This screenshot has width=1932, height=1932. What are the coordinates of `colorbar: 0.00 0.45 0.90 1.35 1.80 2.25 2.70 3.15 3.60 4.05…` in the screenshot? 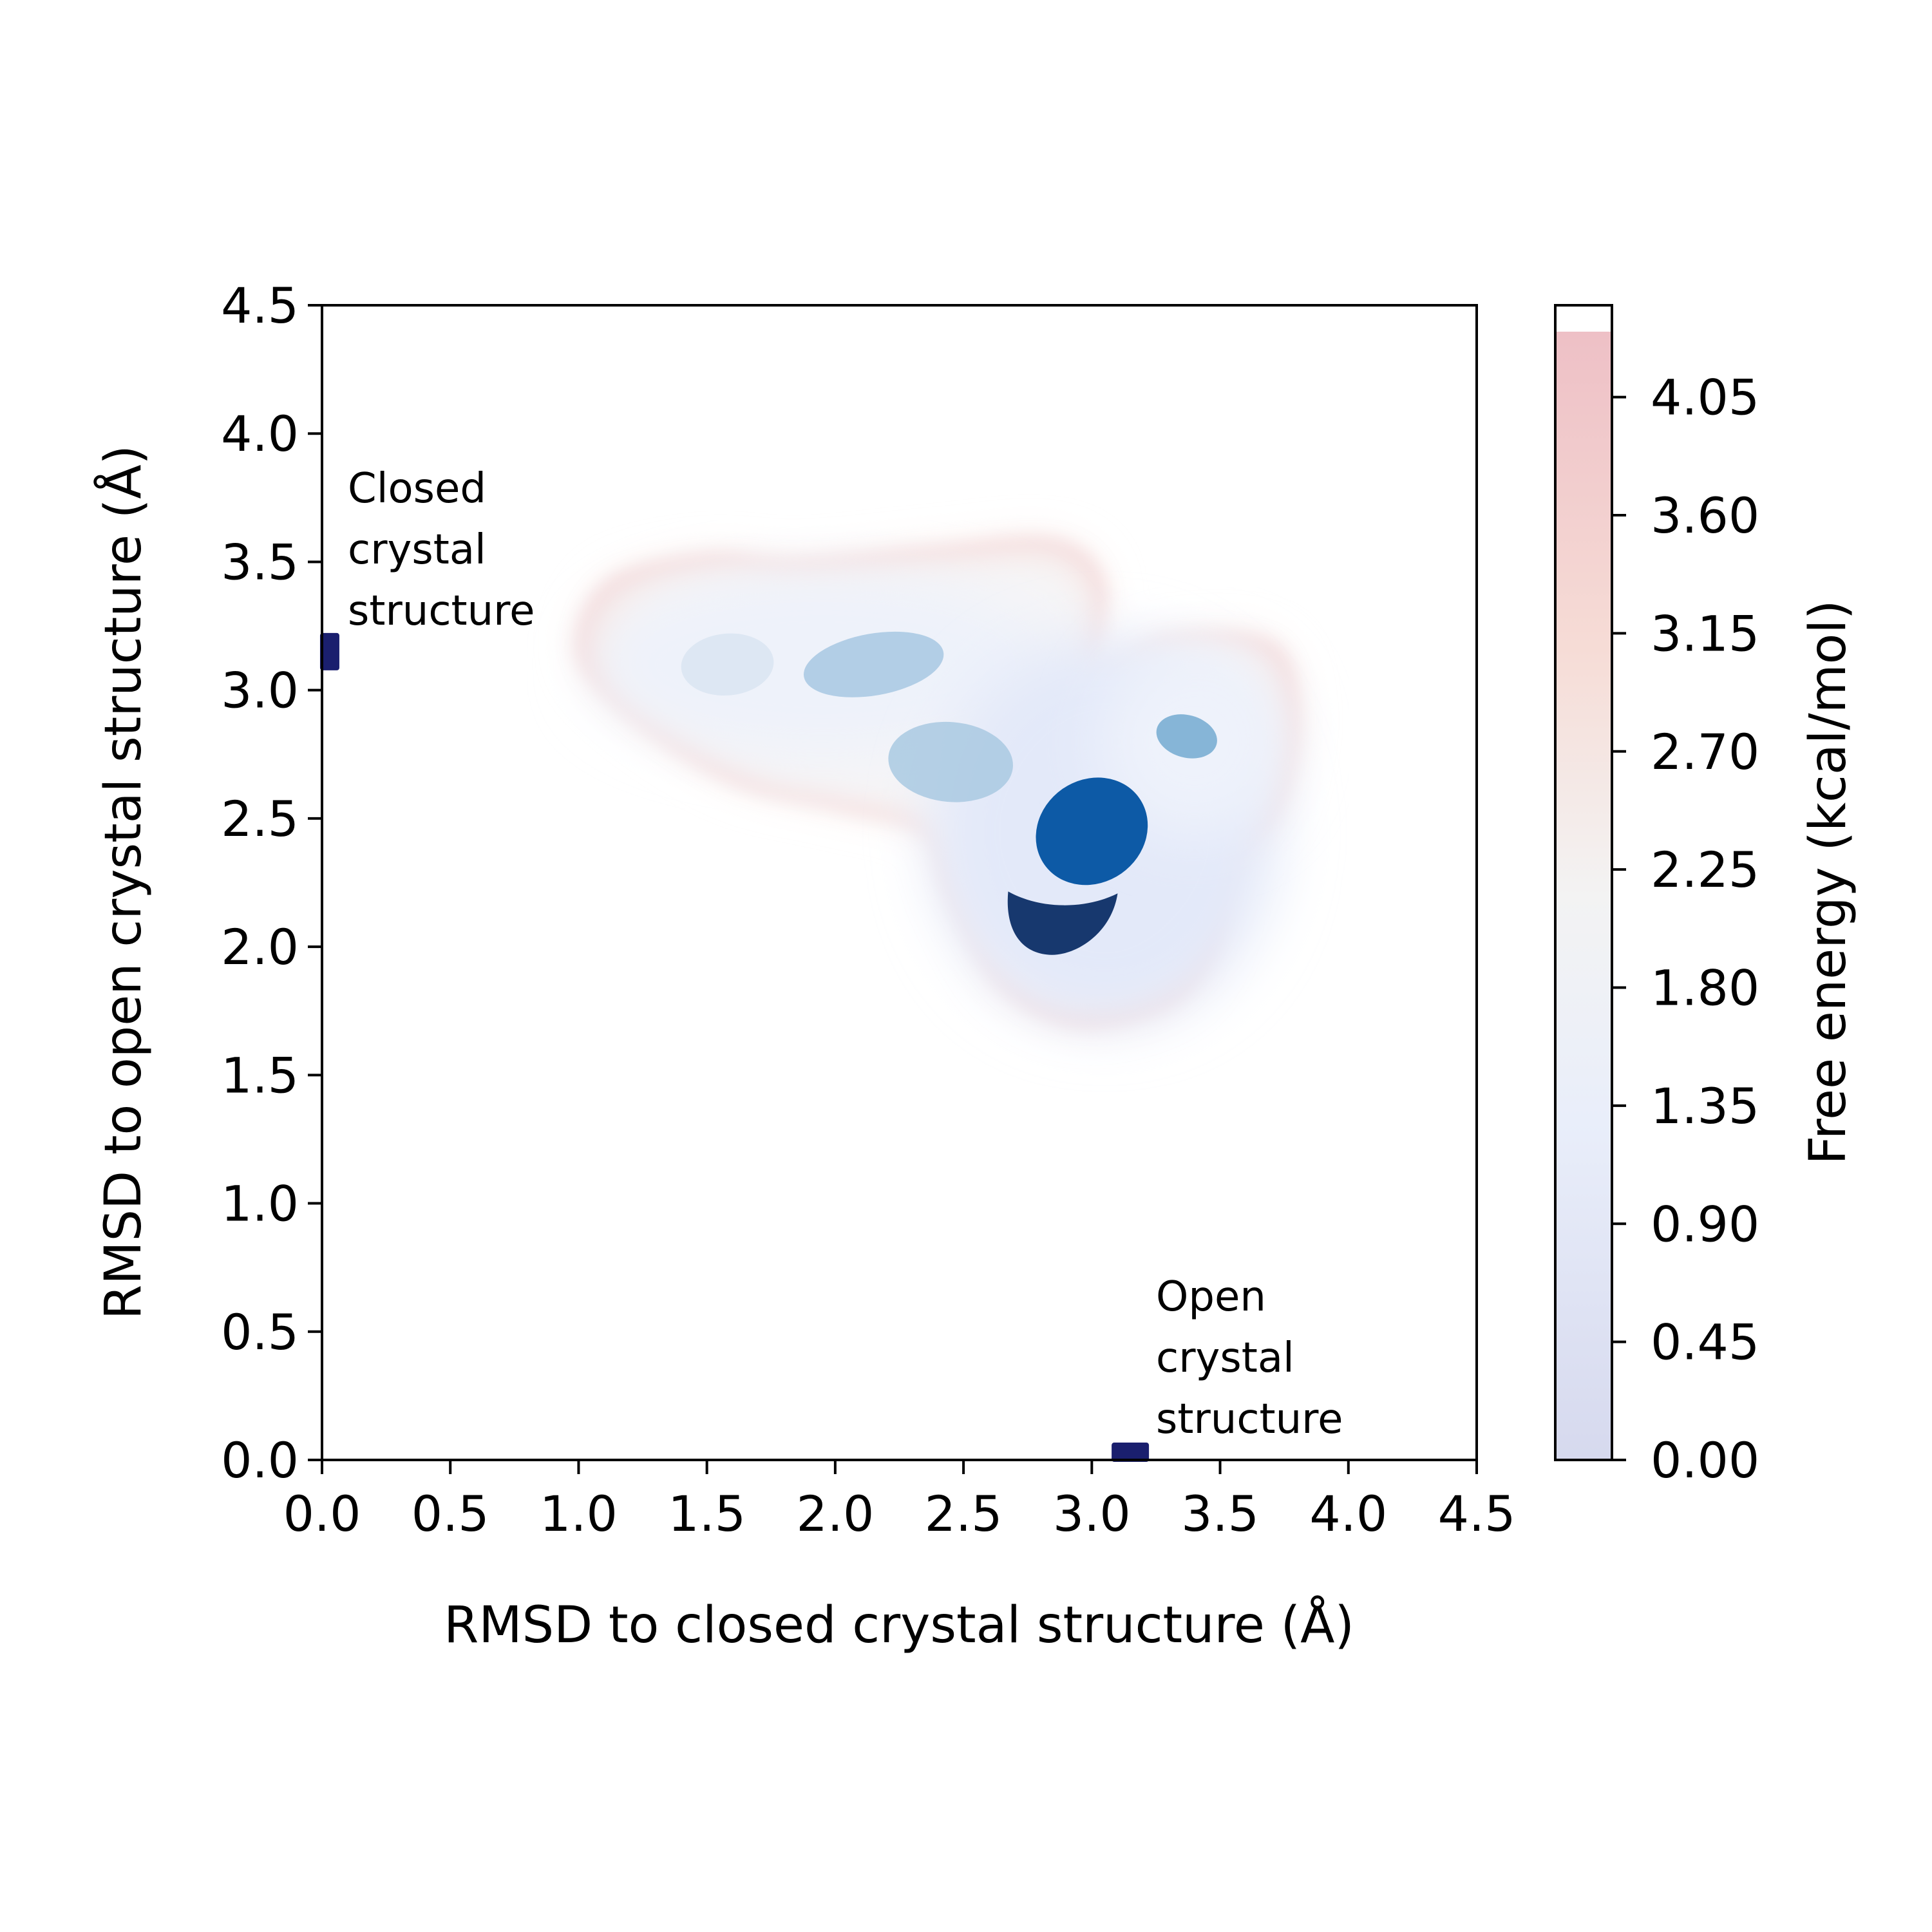 It's located at (1706, 897).